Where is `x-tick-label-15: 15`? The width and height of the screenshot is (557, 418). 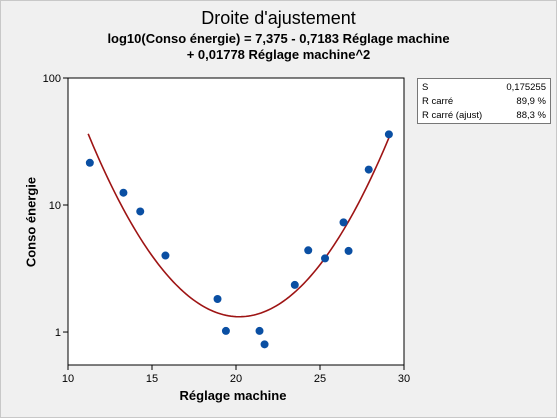 x-tick-label-15: 15 is located at coordinates (152, 379).